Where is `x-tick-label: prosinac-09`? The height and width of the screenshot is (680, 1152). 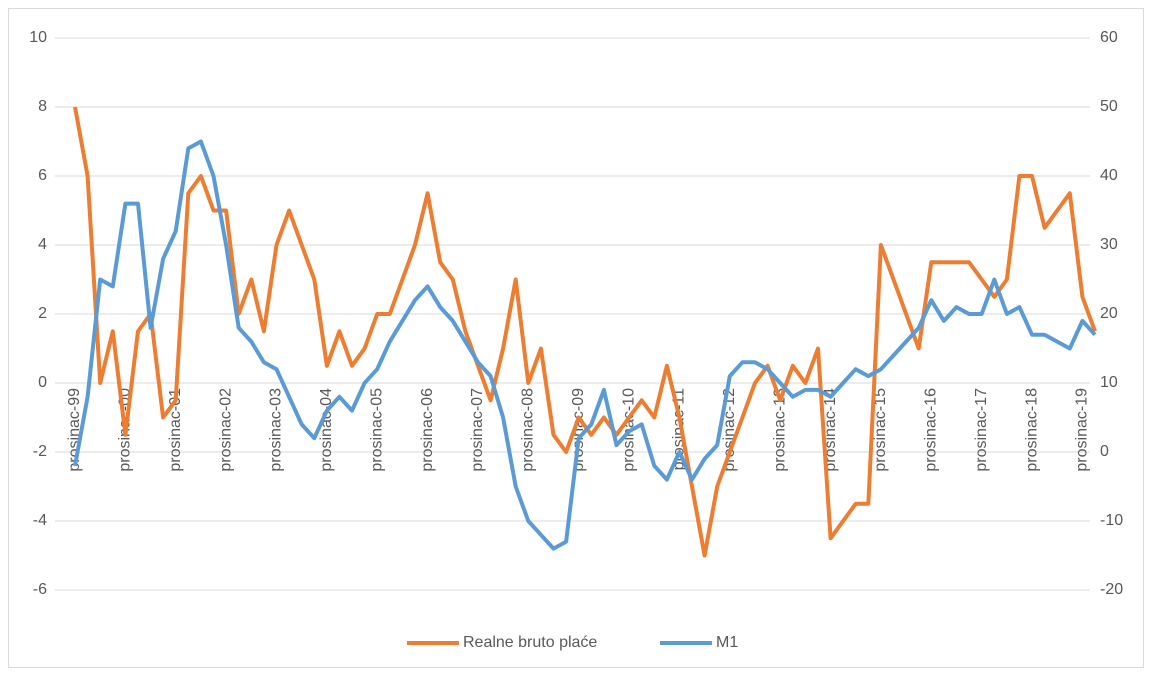 x-tick-label: prosinac-09 is located at coordinates (578, 430).